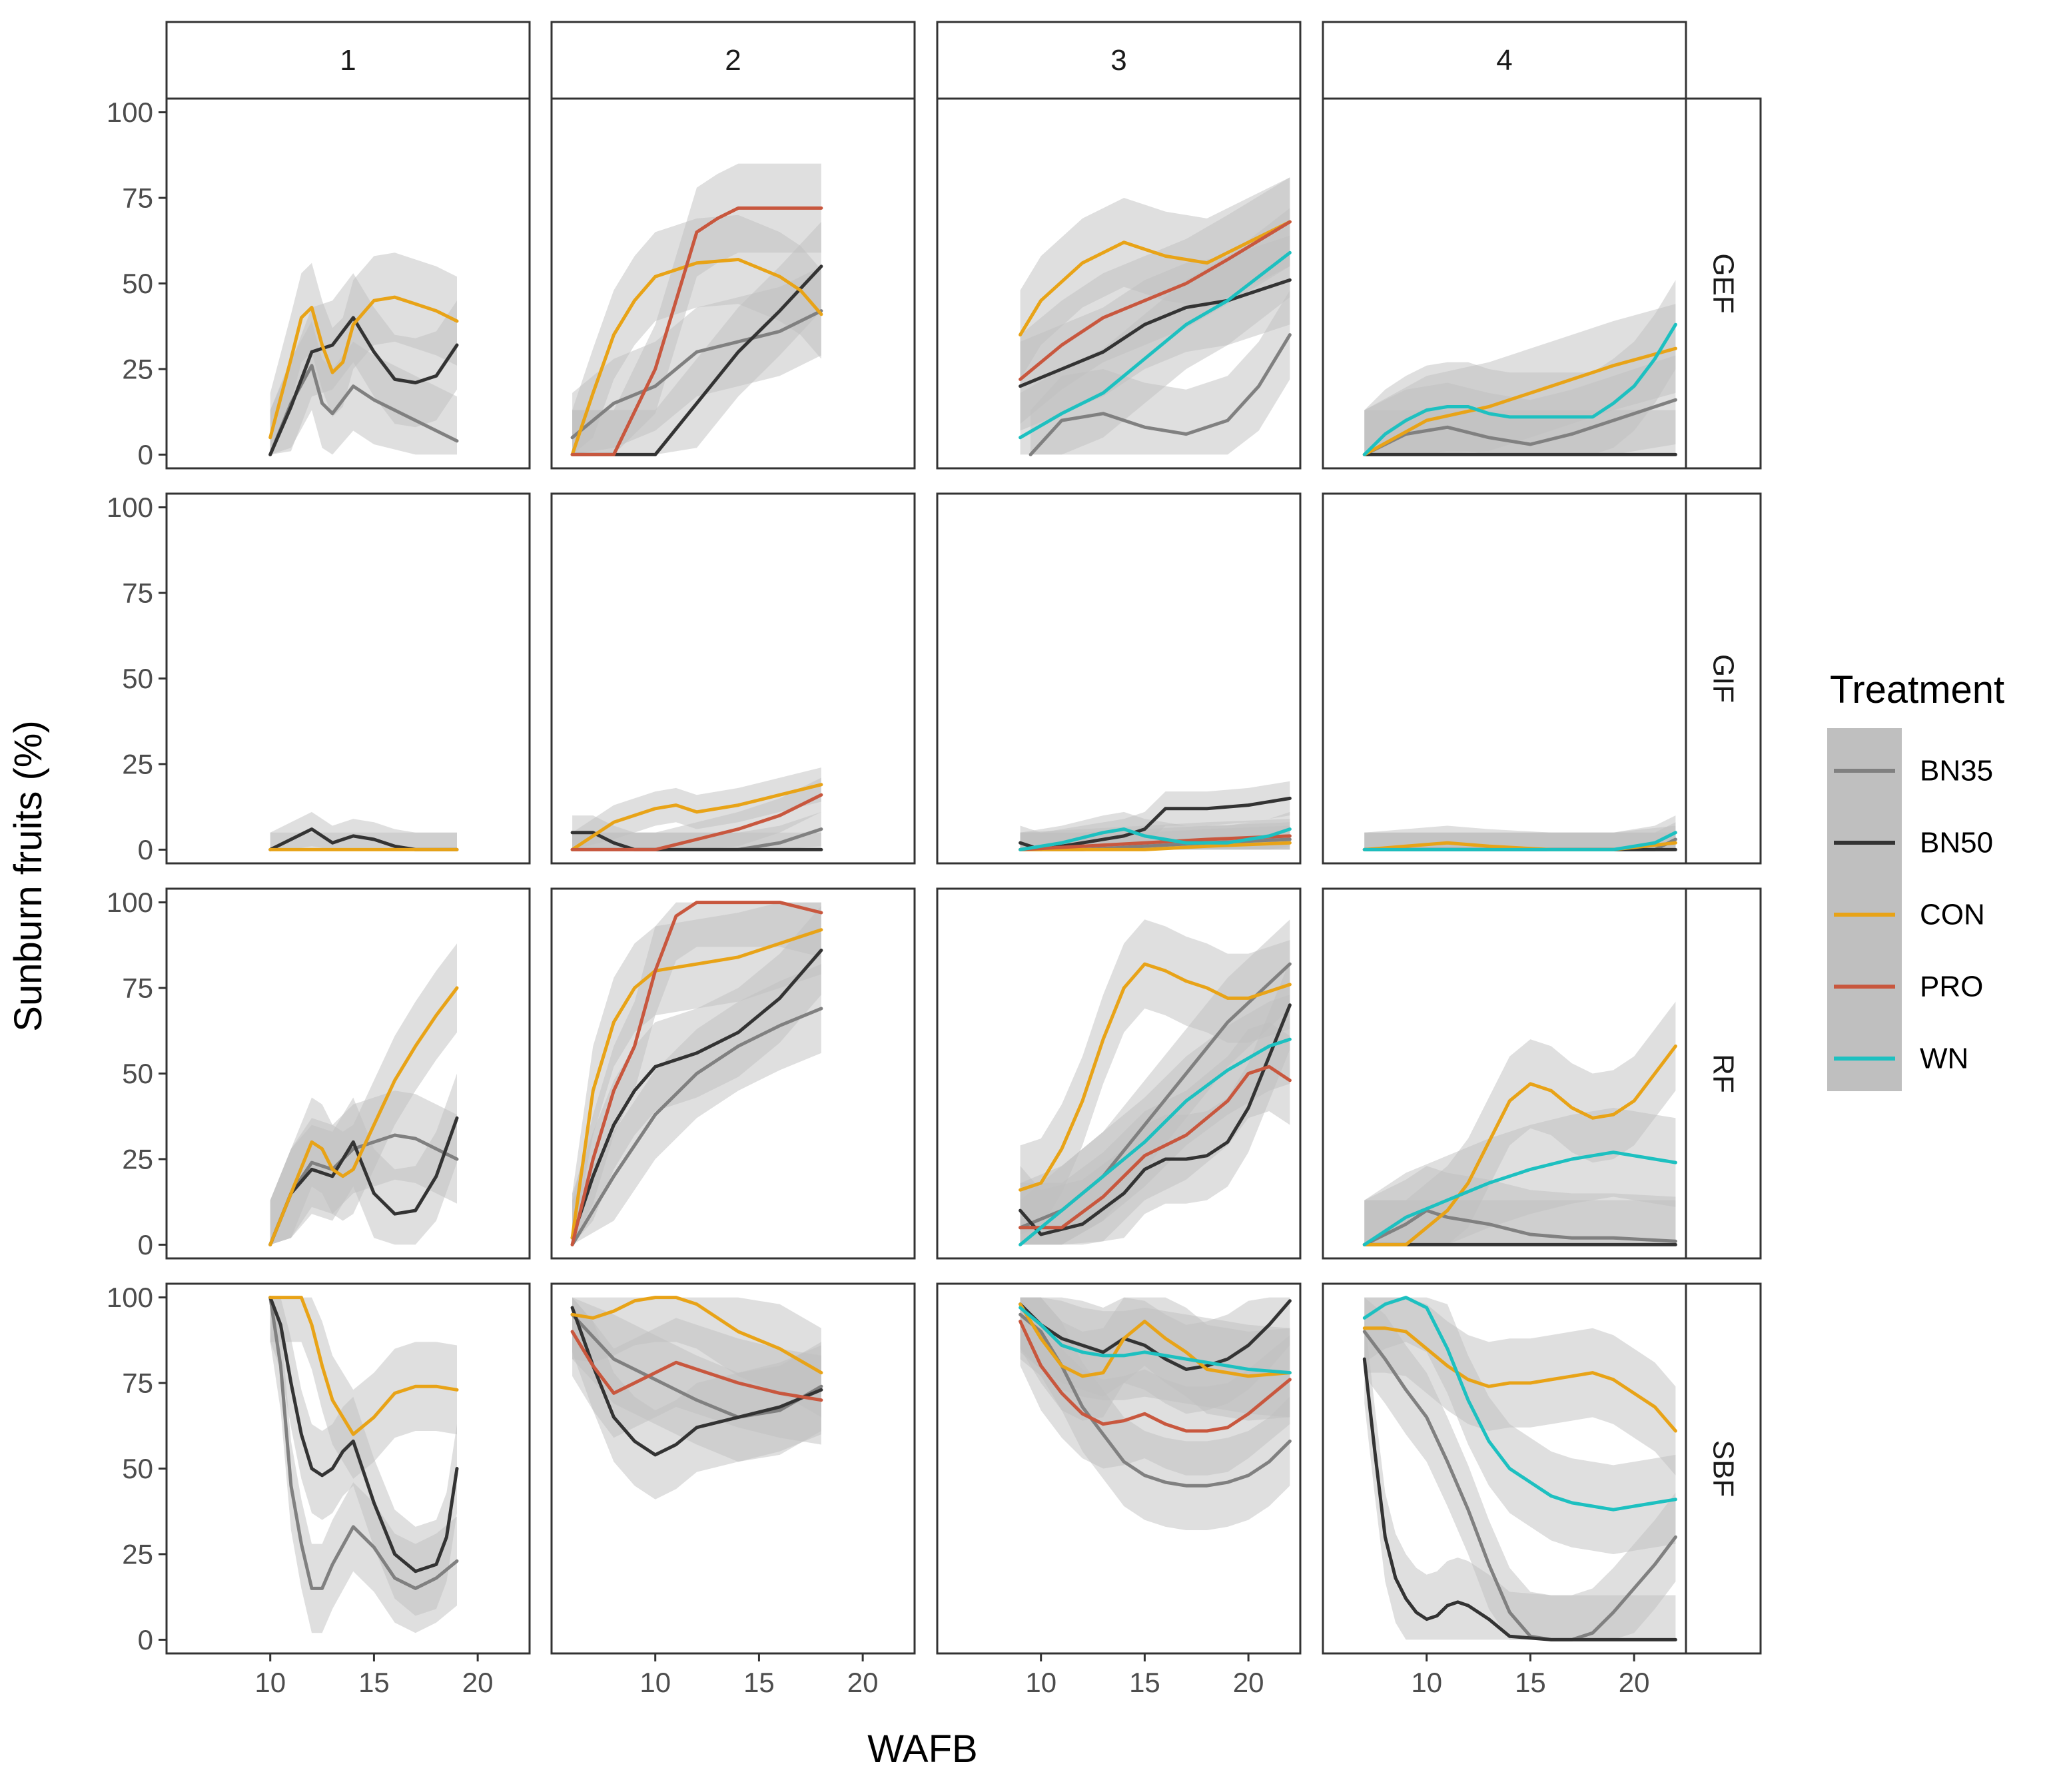 The width and height of the screenshot is (2057, 1792). Describe the element at coordinates (145, 1639) in the screenshot. I see `y-tick-label-sbf-0: 0` at that location.